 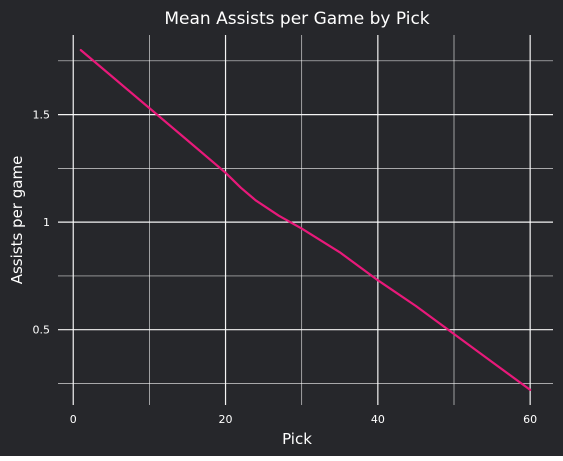 What do you see at coordinates (73, 419) in the screenshot?
I see `x-tick-label: 0` at bounding box center [73, 419].